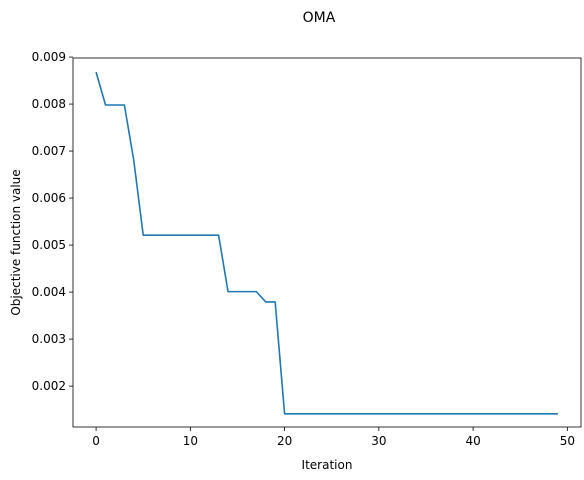 This screenshot has width=584, height=480. What do you see at coordinates (333, 437) in the screenshot?
I see `x-axis-ticks: 0 10 20 30 40 50` at bounding box center [333, 437].